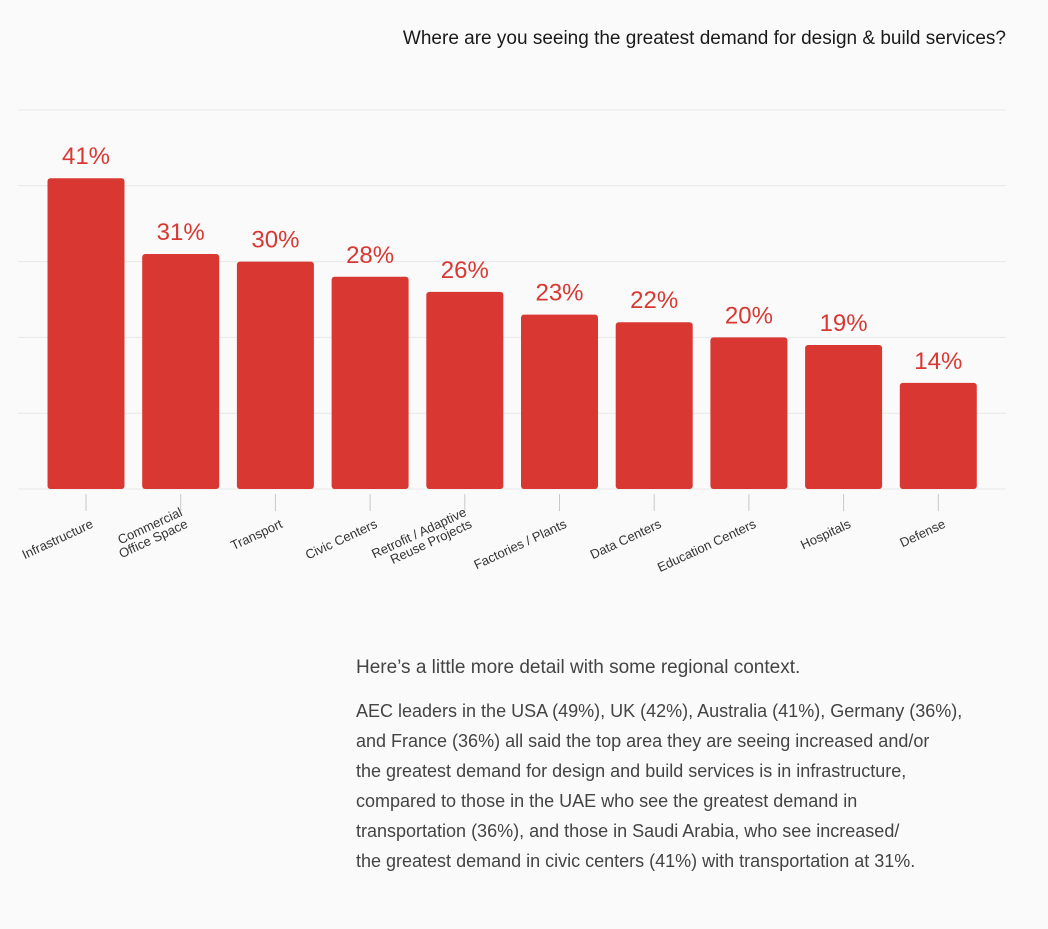 This screenshot has width=1048, height=929. I want to click on category-label-line: Civic Centers, so click(341, 539).